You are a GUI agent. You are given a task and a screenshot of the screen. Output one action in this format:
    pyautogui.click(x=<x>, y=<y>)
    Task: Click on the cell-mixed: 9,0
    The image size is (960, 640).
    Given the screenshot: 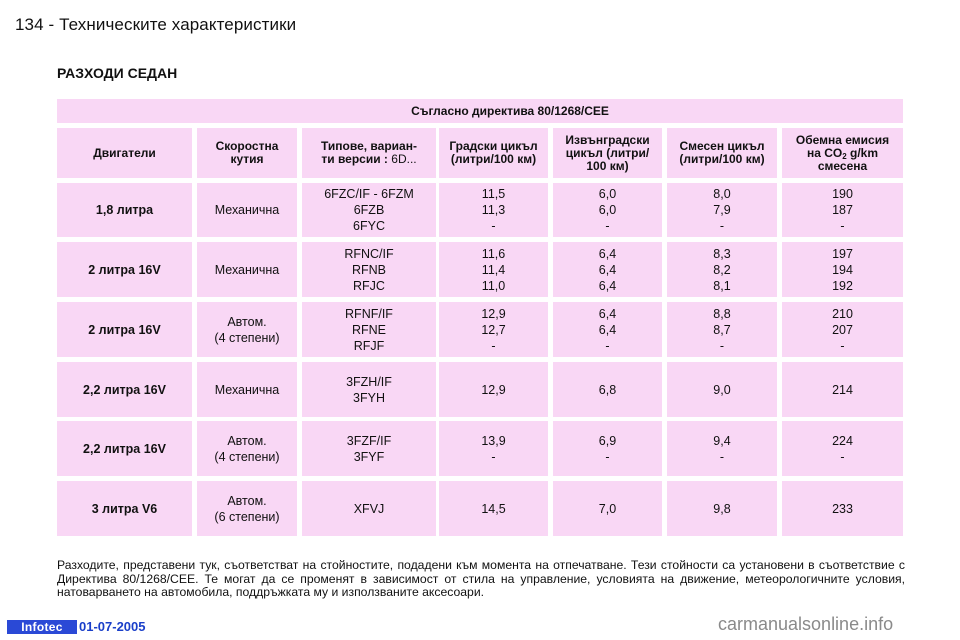 What is the action you would take?
    pyautogui.click(x=722, y=389)
    